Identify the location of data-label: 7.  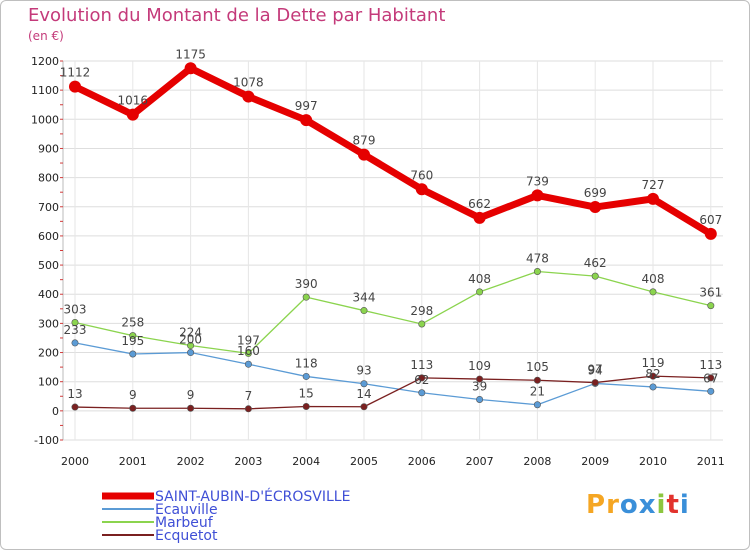
(249, 396).